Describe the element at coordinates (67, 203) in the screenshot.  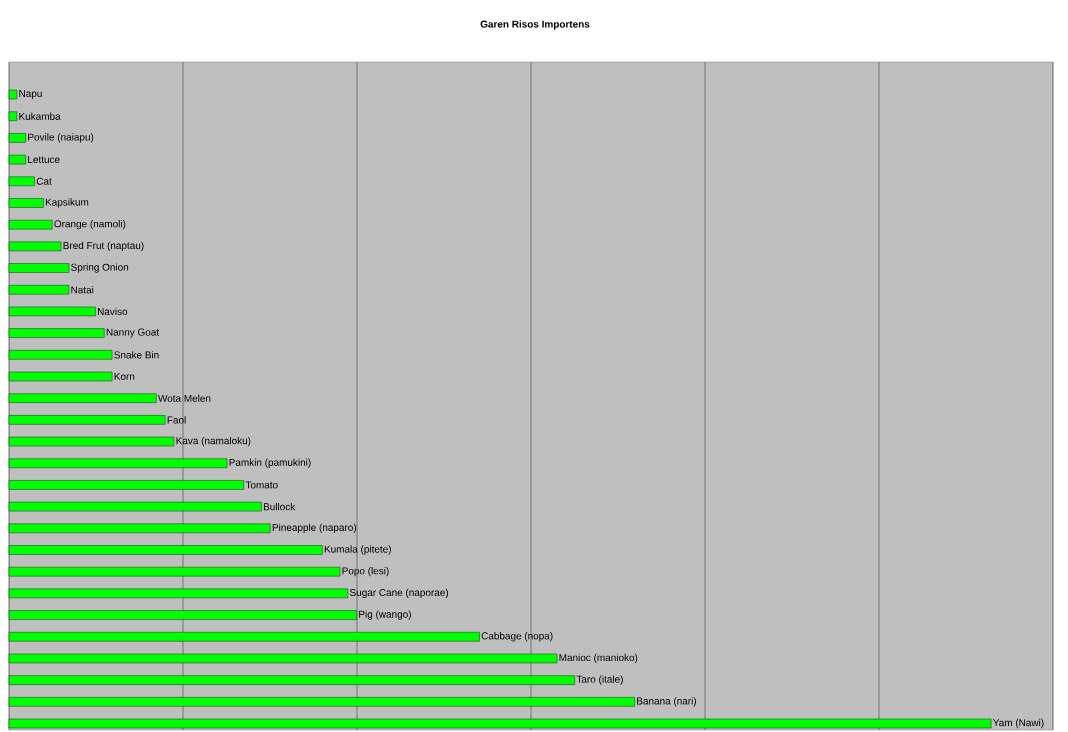
I see `y-tick-label: Kapsikum` at that location.